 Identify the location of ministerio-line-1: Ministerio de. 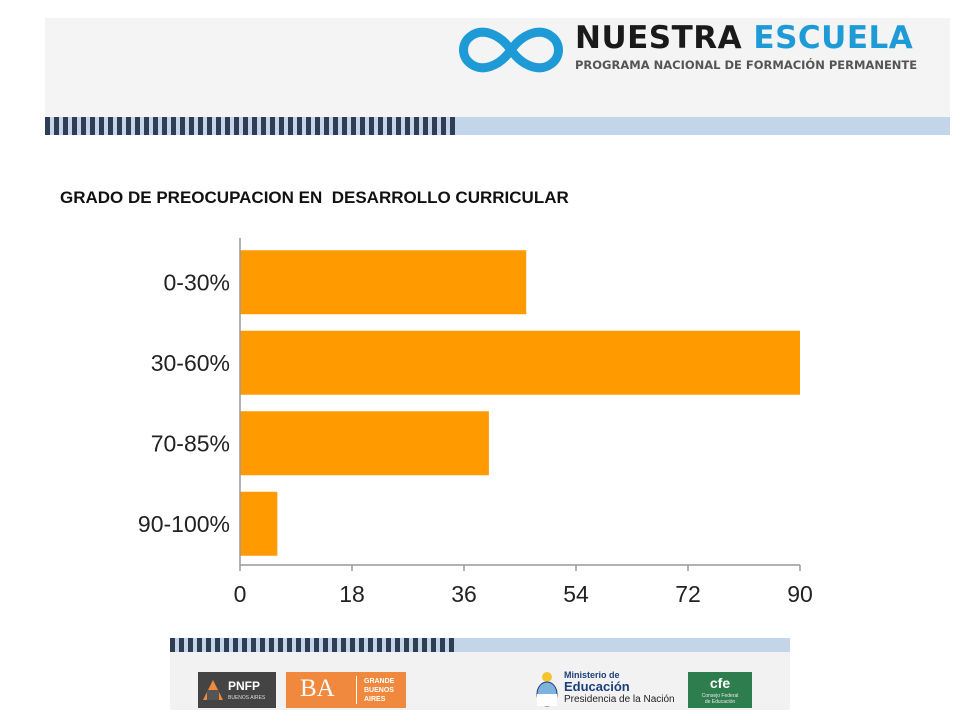
(592, 675).